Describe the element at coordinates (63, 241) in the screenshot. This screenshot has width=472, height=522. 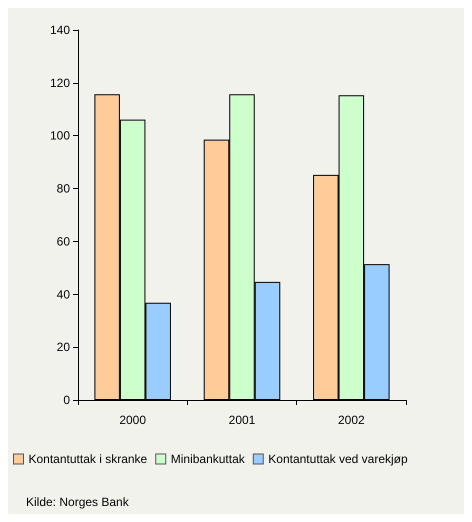
I see `y-tick-label: 60` at that location.